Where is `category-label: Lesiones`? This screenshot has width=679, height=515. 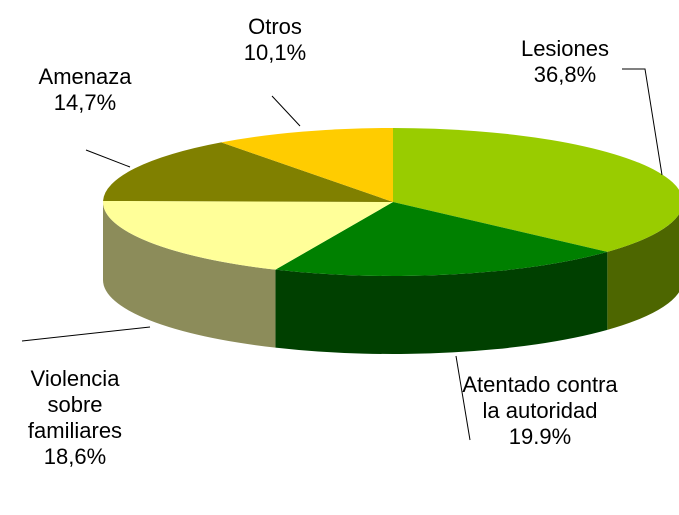
category-label: Lesiones is located at coordinates (565, 48).